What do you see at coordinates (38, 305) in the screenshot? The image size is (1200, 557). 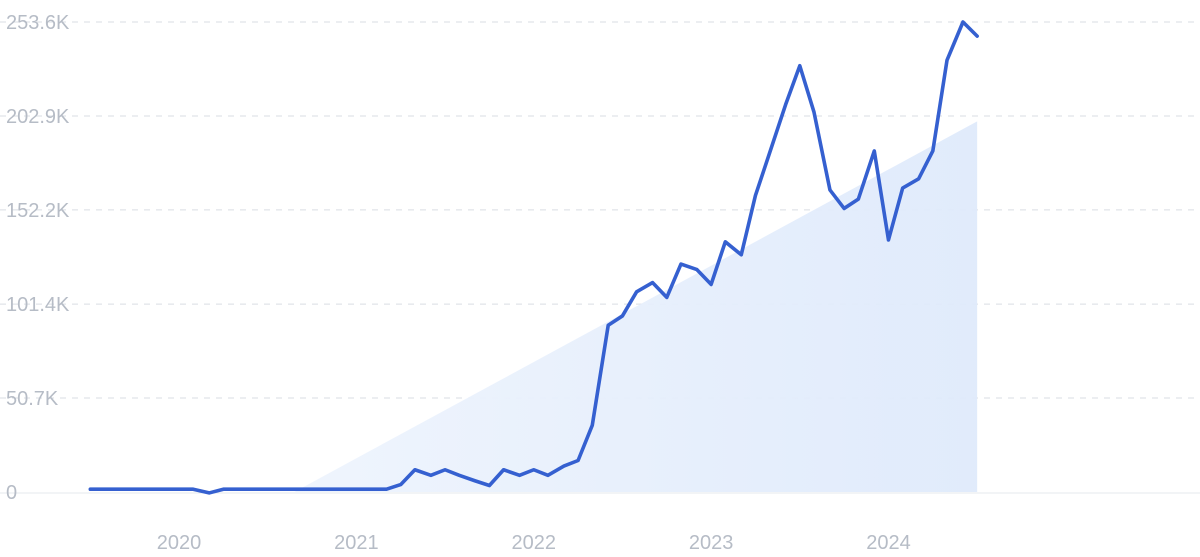 I see `y-tick-label-2: 101.4K` at bounding box center [38, 305].